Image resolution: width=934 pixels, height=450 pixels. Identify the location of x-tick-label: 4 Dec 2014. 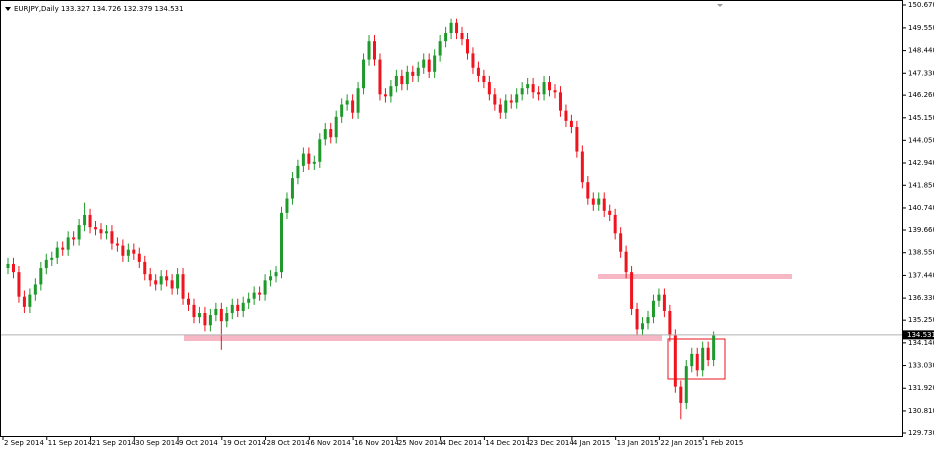
(462, 443).